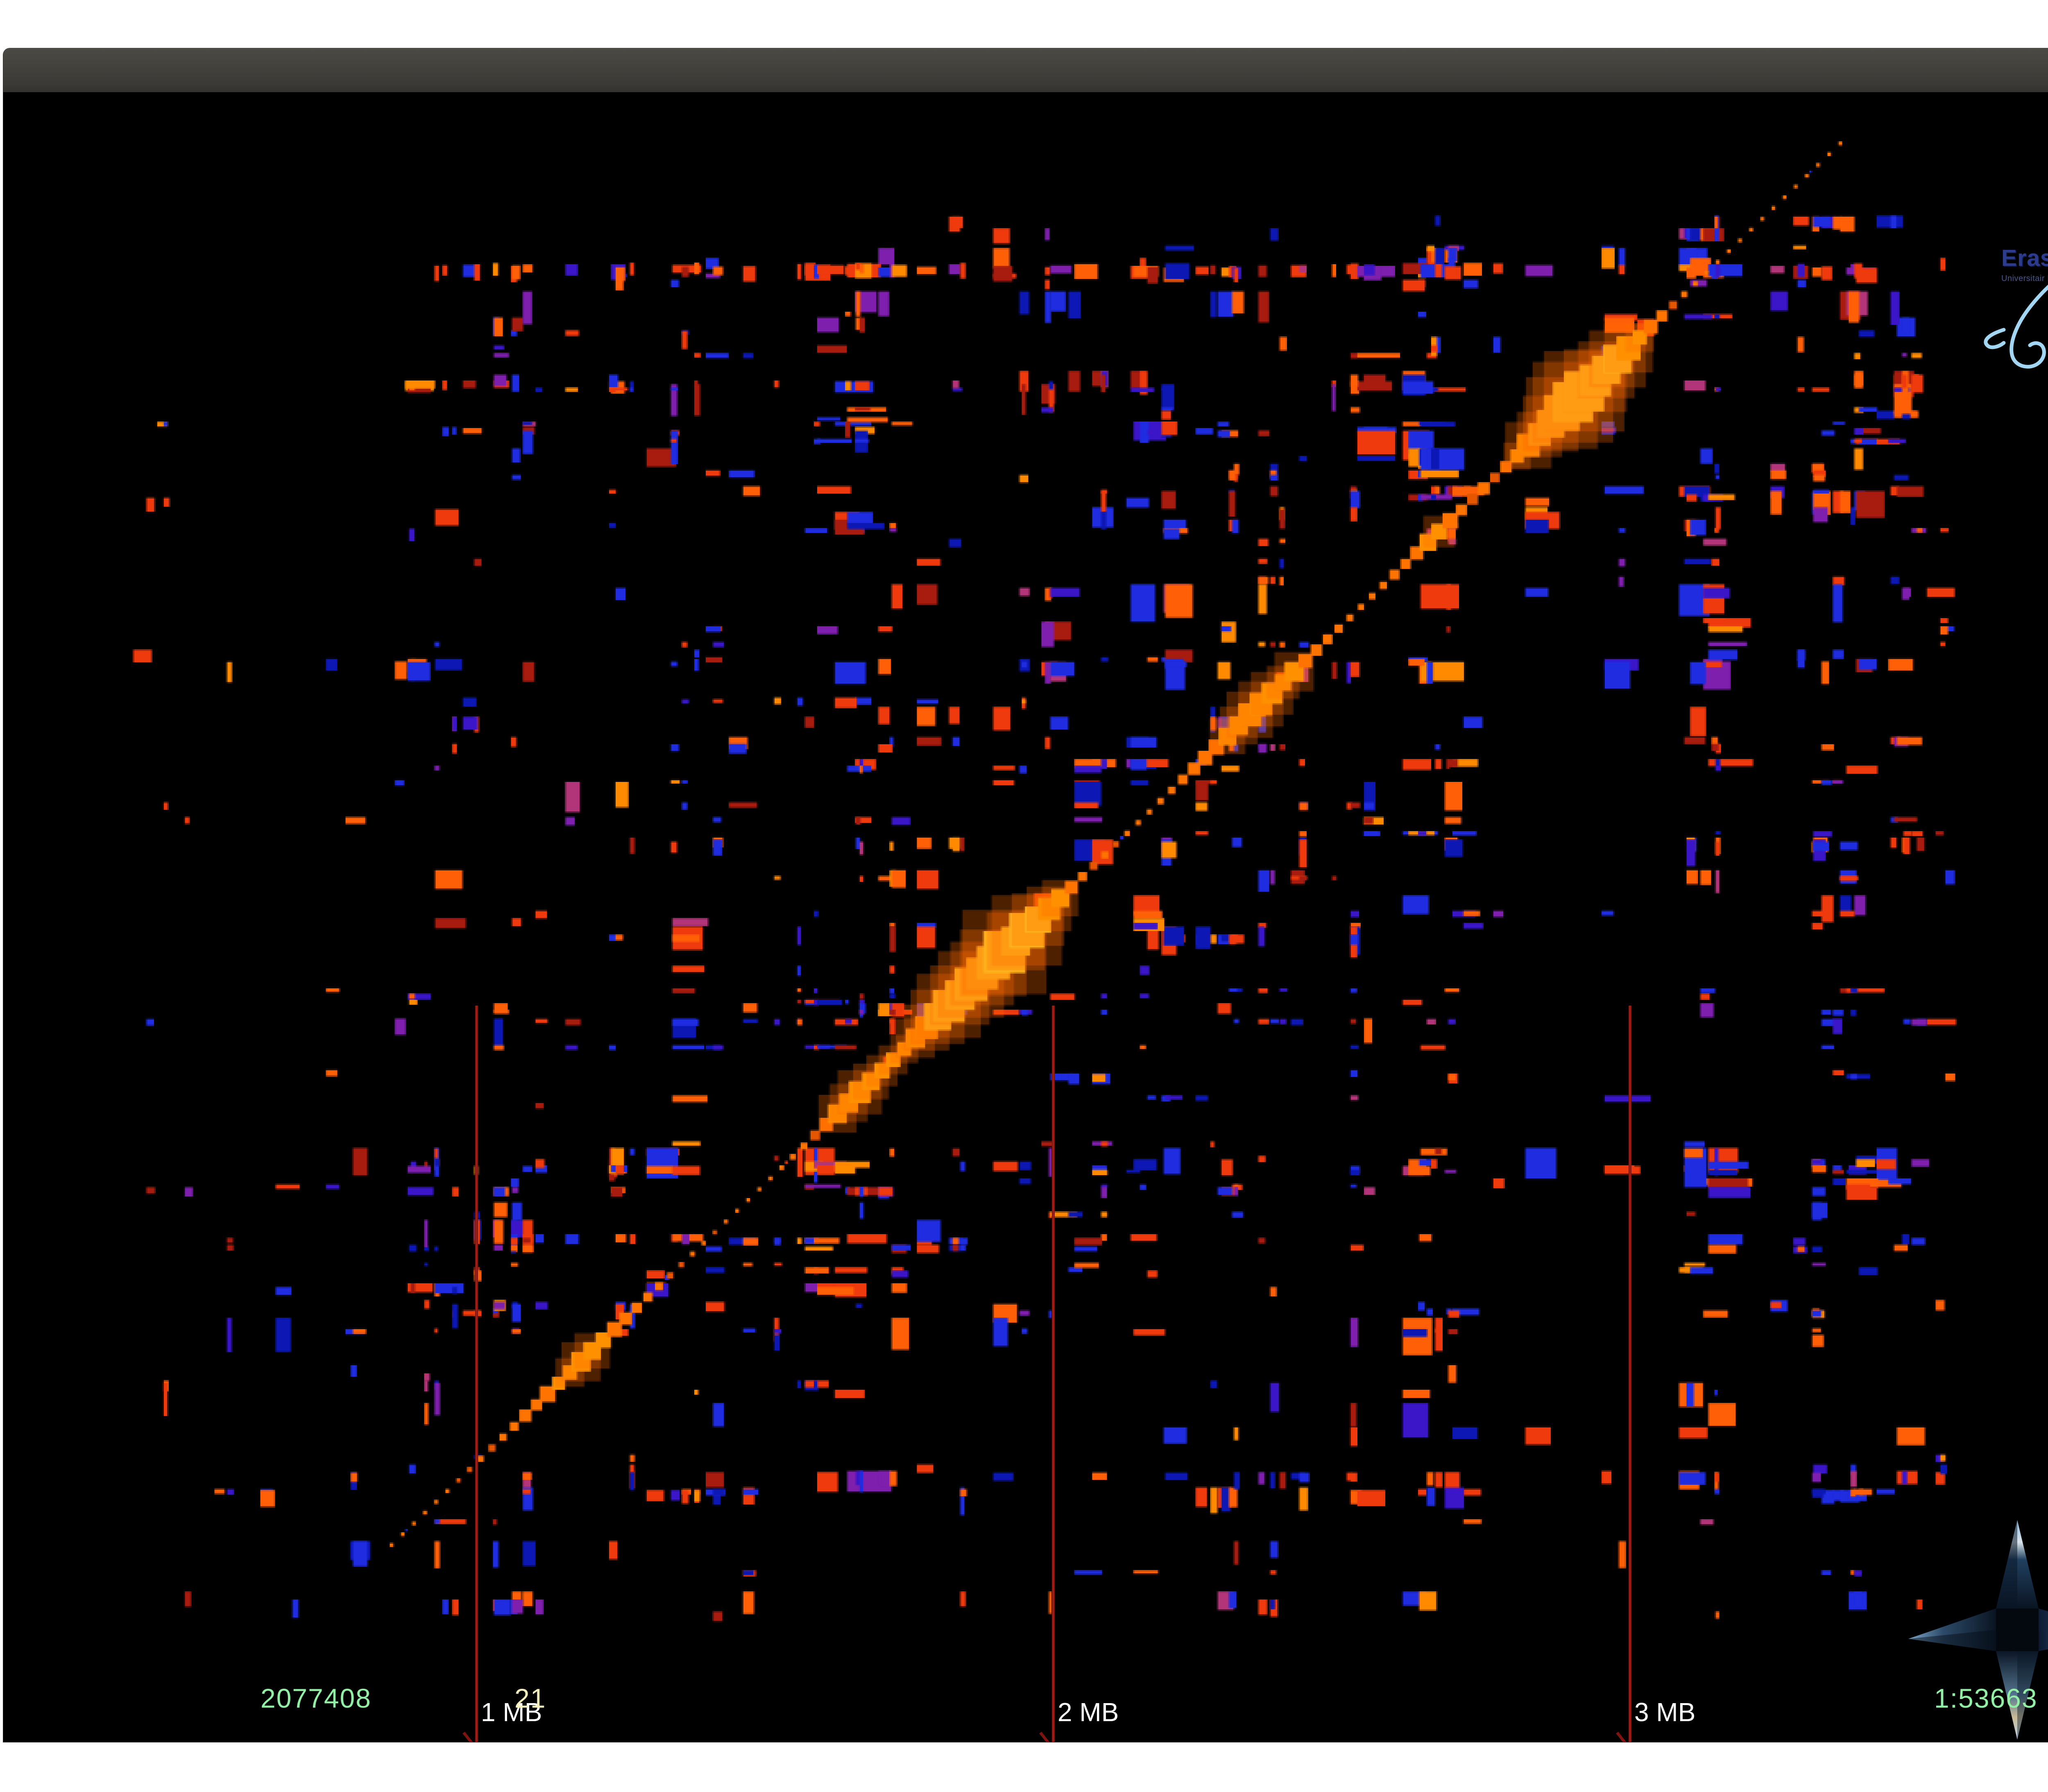 The image size is (2048, 1792). Describe the element at coordinates (511, 1712) in the screenshot. I see `scale-marker-label: 1 MB` at that location.